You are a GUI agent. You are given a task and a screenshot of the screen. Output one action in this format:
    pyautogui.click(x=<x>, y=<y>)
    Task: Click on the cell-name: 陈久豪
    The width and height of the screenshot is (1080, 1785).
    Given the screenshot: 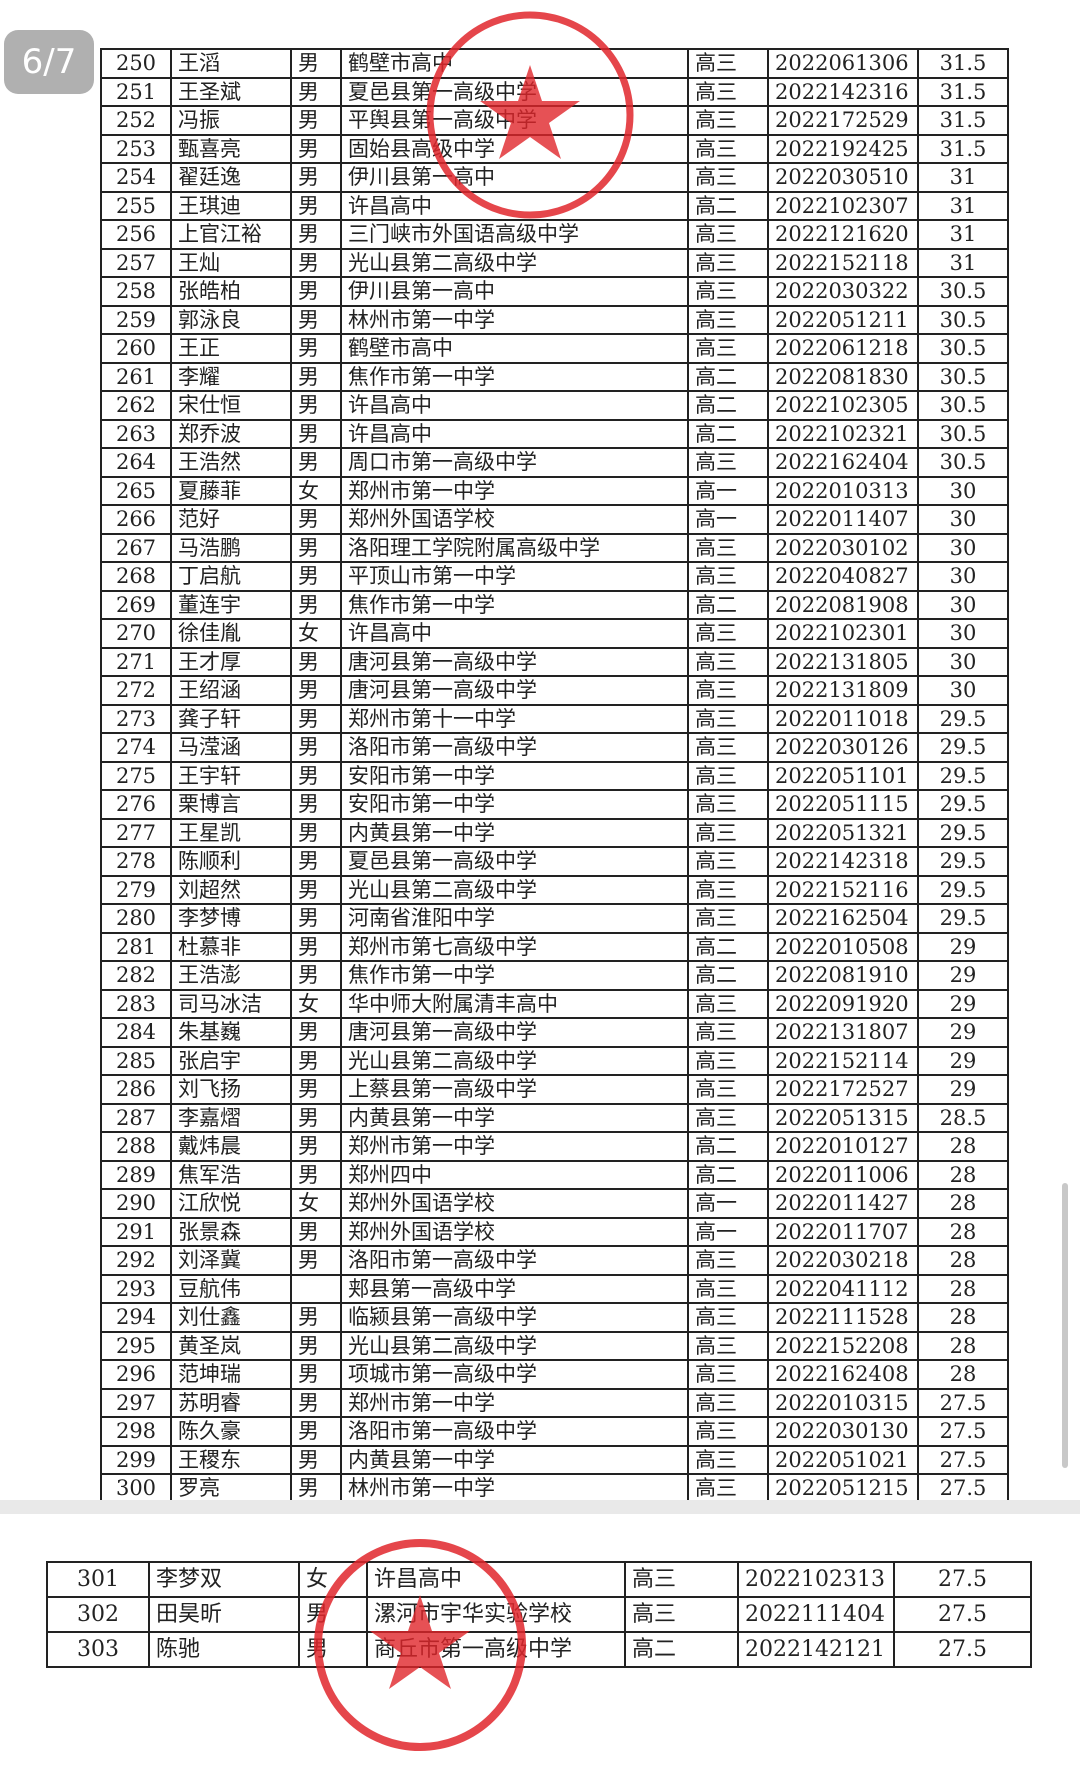 What is the action you would take?
    pyautogui.click(x=231, y=1431)
    